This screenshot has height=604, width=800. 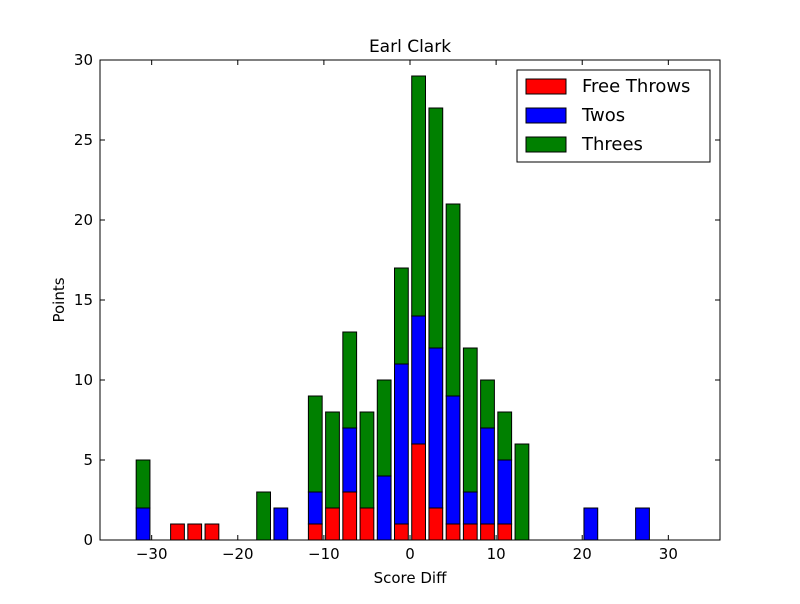 What do you see at coordinates (83, 300) in the screenshot?
I see `y-tick-label: 15` at bounding box center [83, 300].